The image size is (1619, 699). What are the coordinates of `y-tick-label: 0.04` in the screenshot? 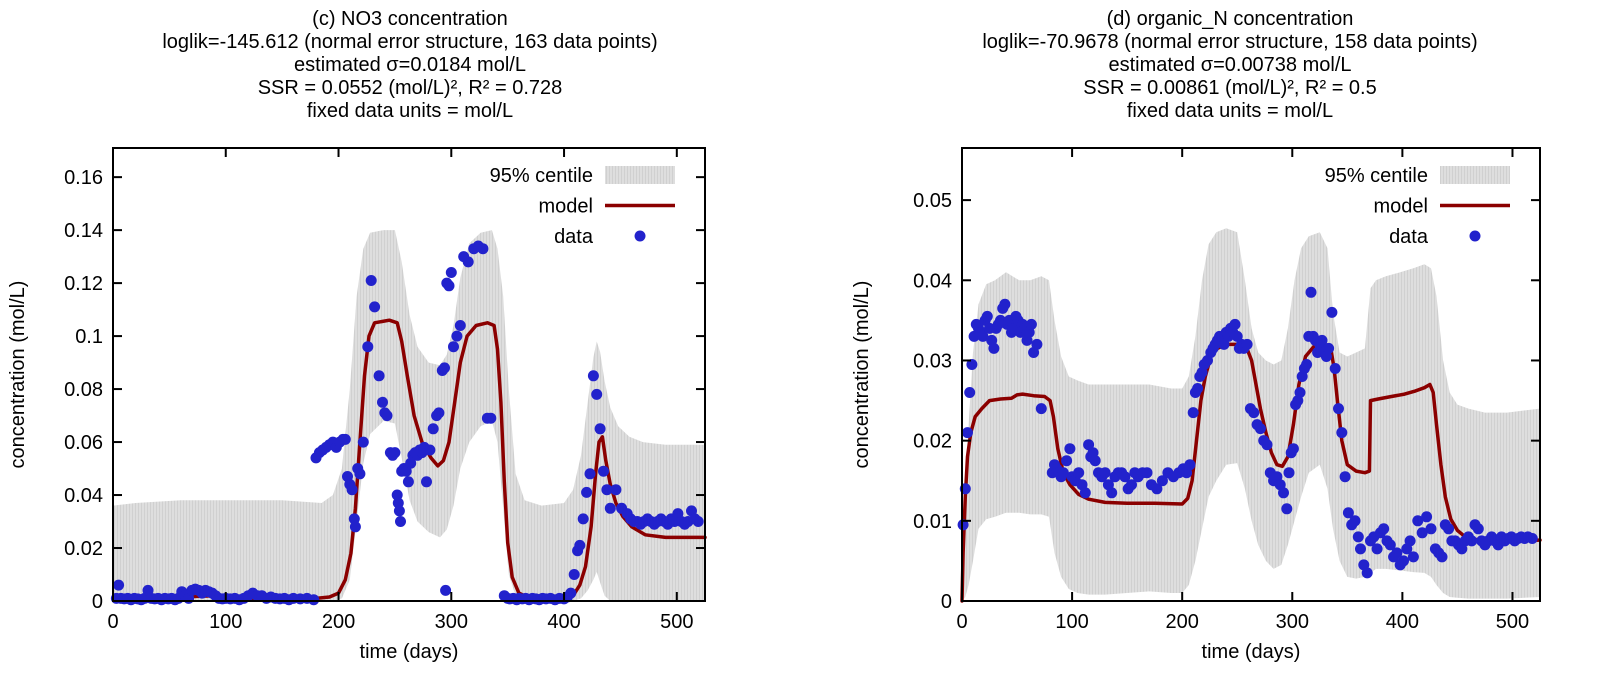 It's located at (83, 496).